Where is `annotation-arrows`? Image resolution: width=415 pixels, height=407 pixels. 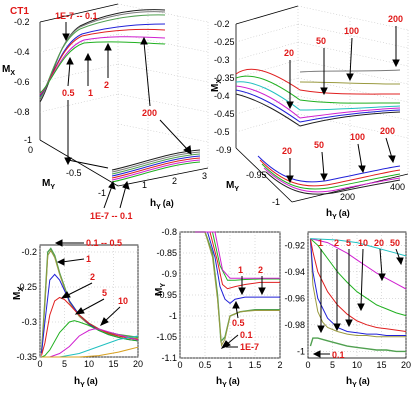 annotation-arrows is located at coordinates (87, 282).